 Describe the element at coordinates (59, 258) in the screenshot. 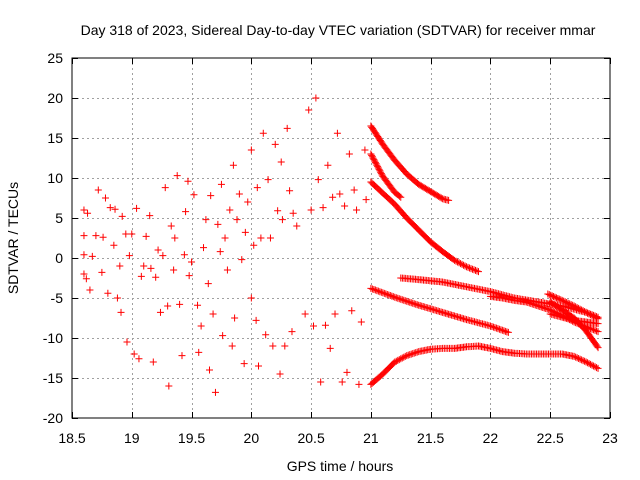

I see `y-tick-label-4: 0` at that location.